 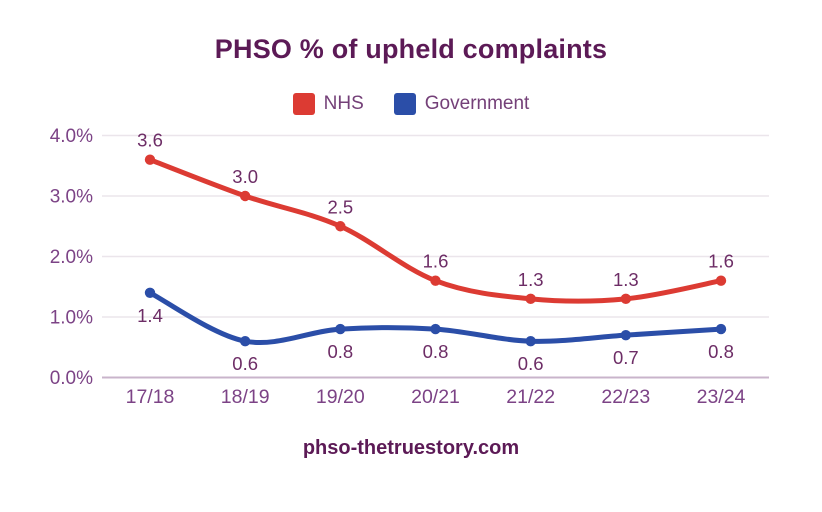 I want to click on legend-item-government: Government, so click(x=461, y=104).